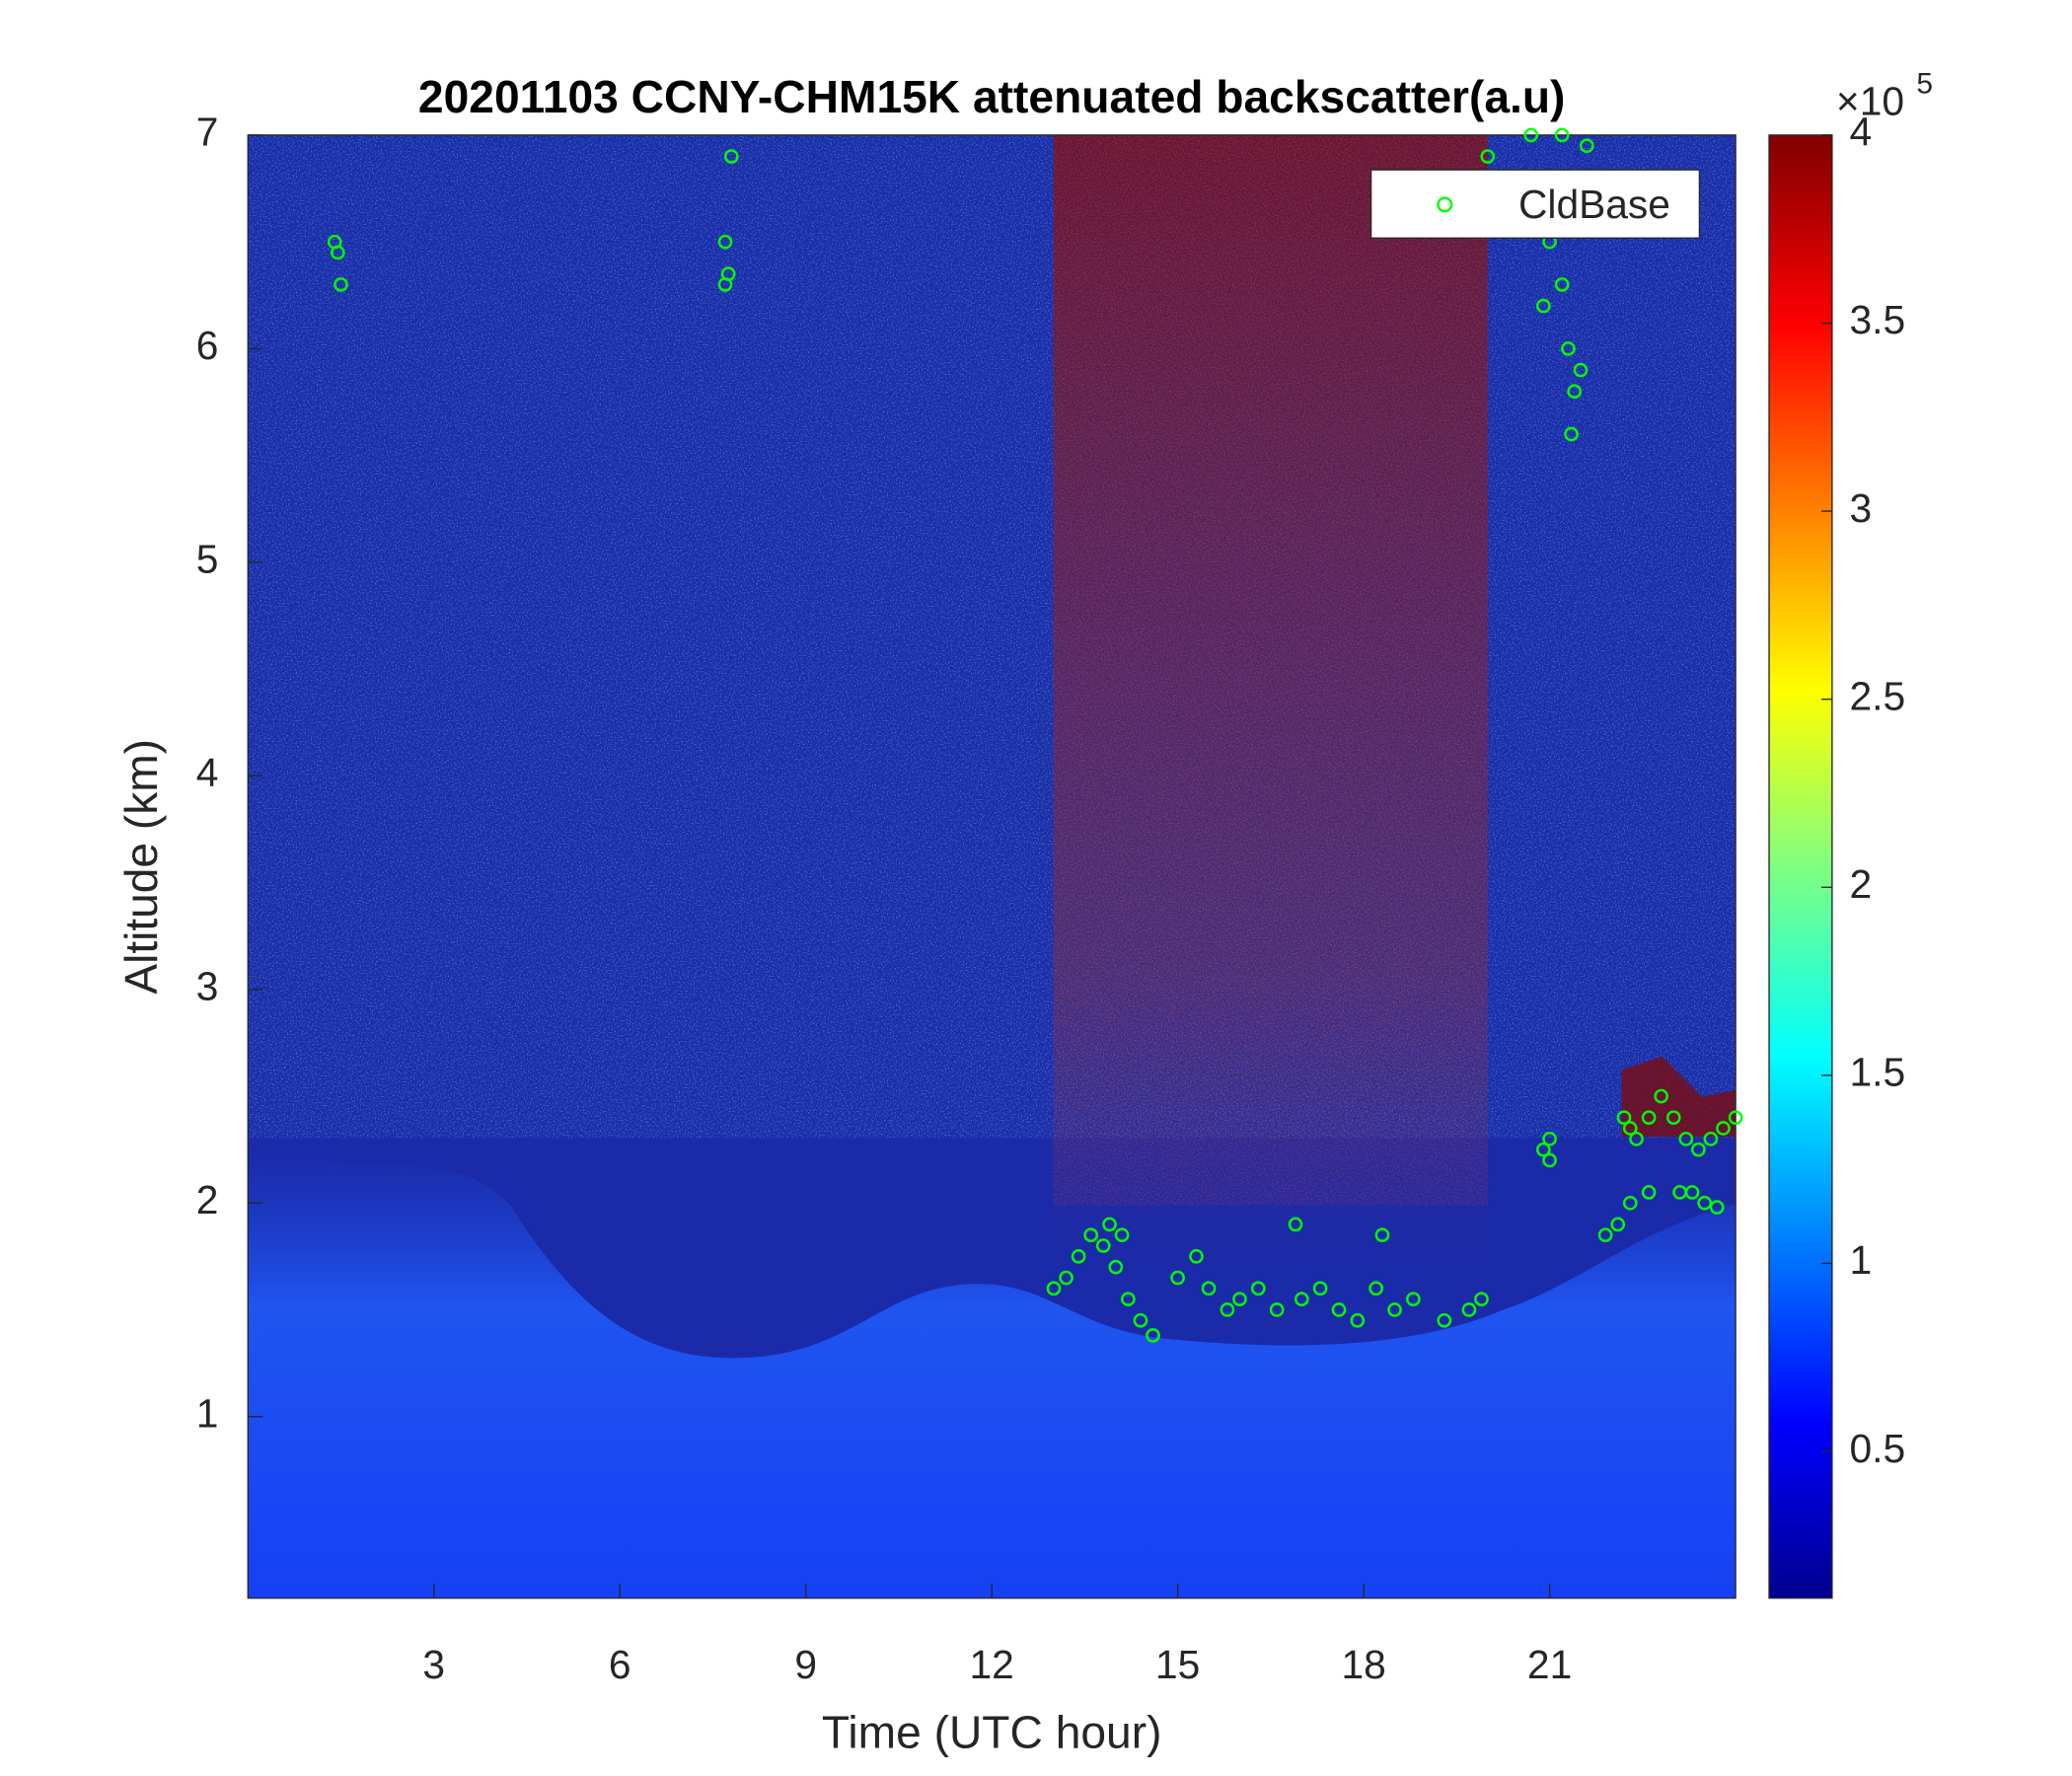 The height and width of the screenshot is (1776, 2072). What do you see at coordinates (141, 867) in the screenshot?
I see `y-axis-label: Altitude (km)` at bounding box center [141, 867].